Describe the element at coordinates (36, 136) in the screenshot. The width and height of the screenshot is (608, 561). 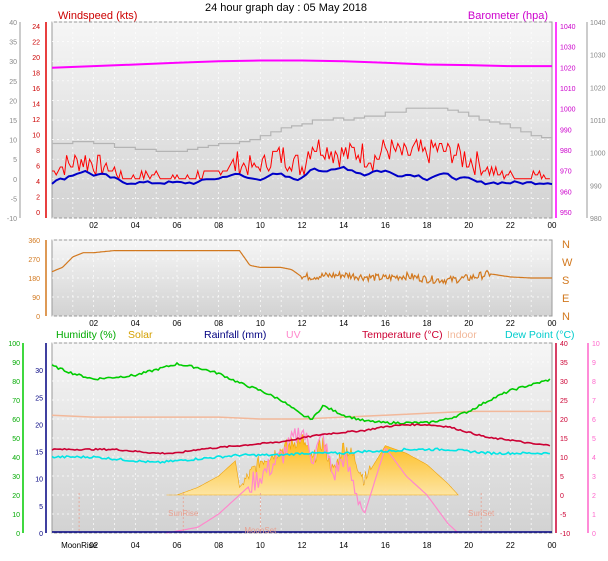
I see `wind-axis-inner-tick-label: 10` at that location.